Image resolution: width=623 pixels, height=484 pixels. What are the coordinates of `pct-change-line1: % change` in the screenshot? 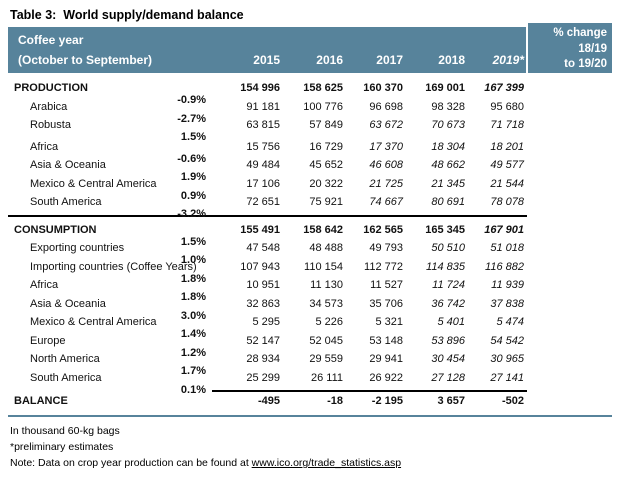 It's located at (580, 33).